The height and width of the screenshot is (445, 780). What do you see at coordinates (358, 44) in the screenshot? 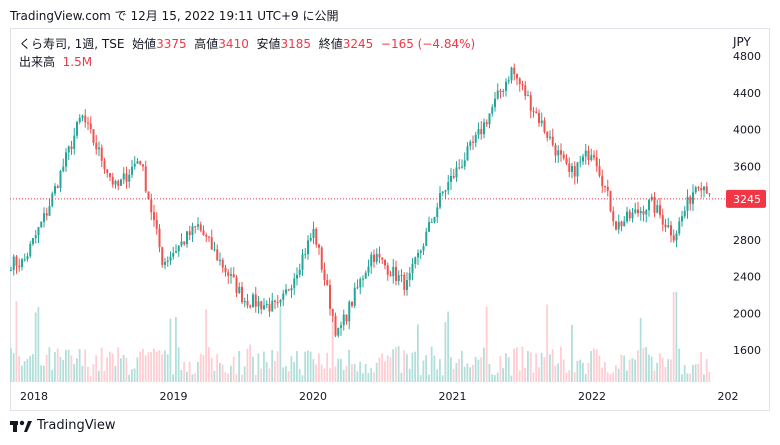
I see `legend-close: 3245` at bounding box center [358, 44].